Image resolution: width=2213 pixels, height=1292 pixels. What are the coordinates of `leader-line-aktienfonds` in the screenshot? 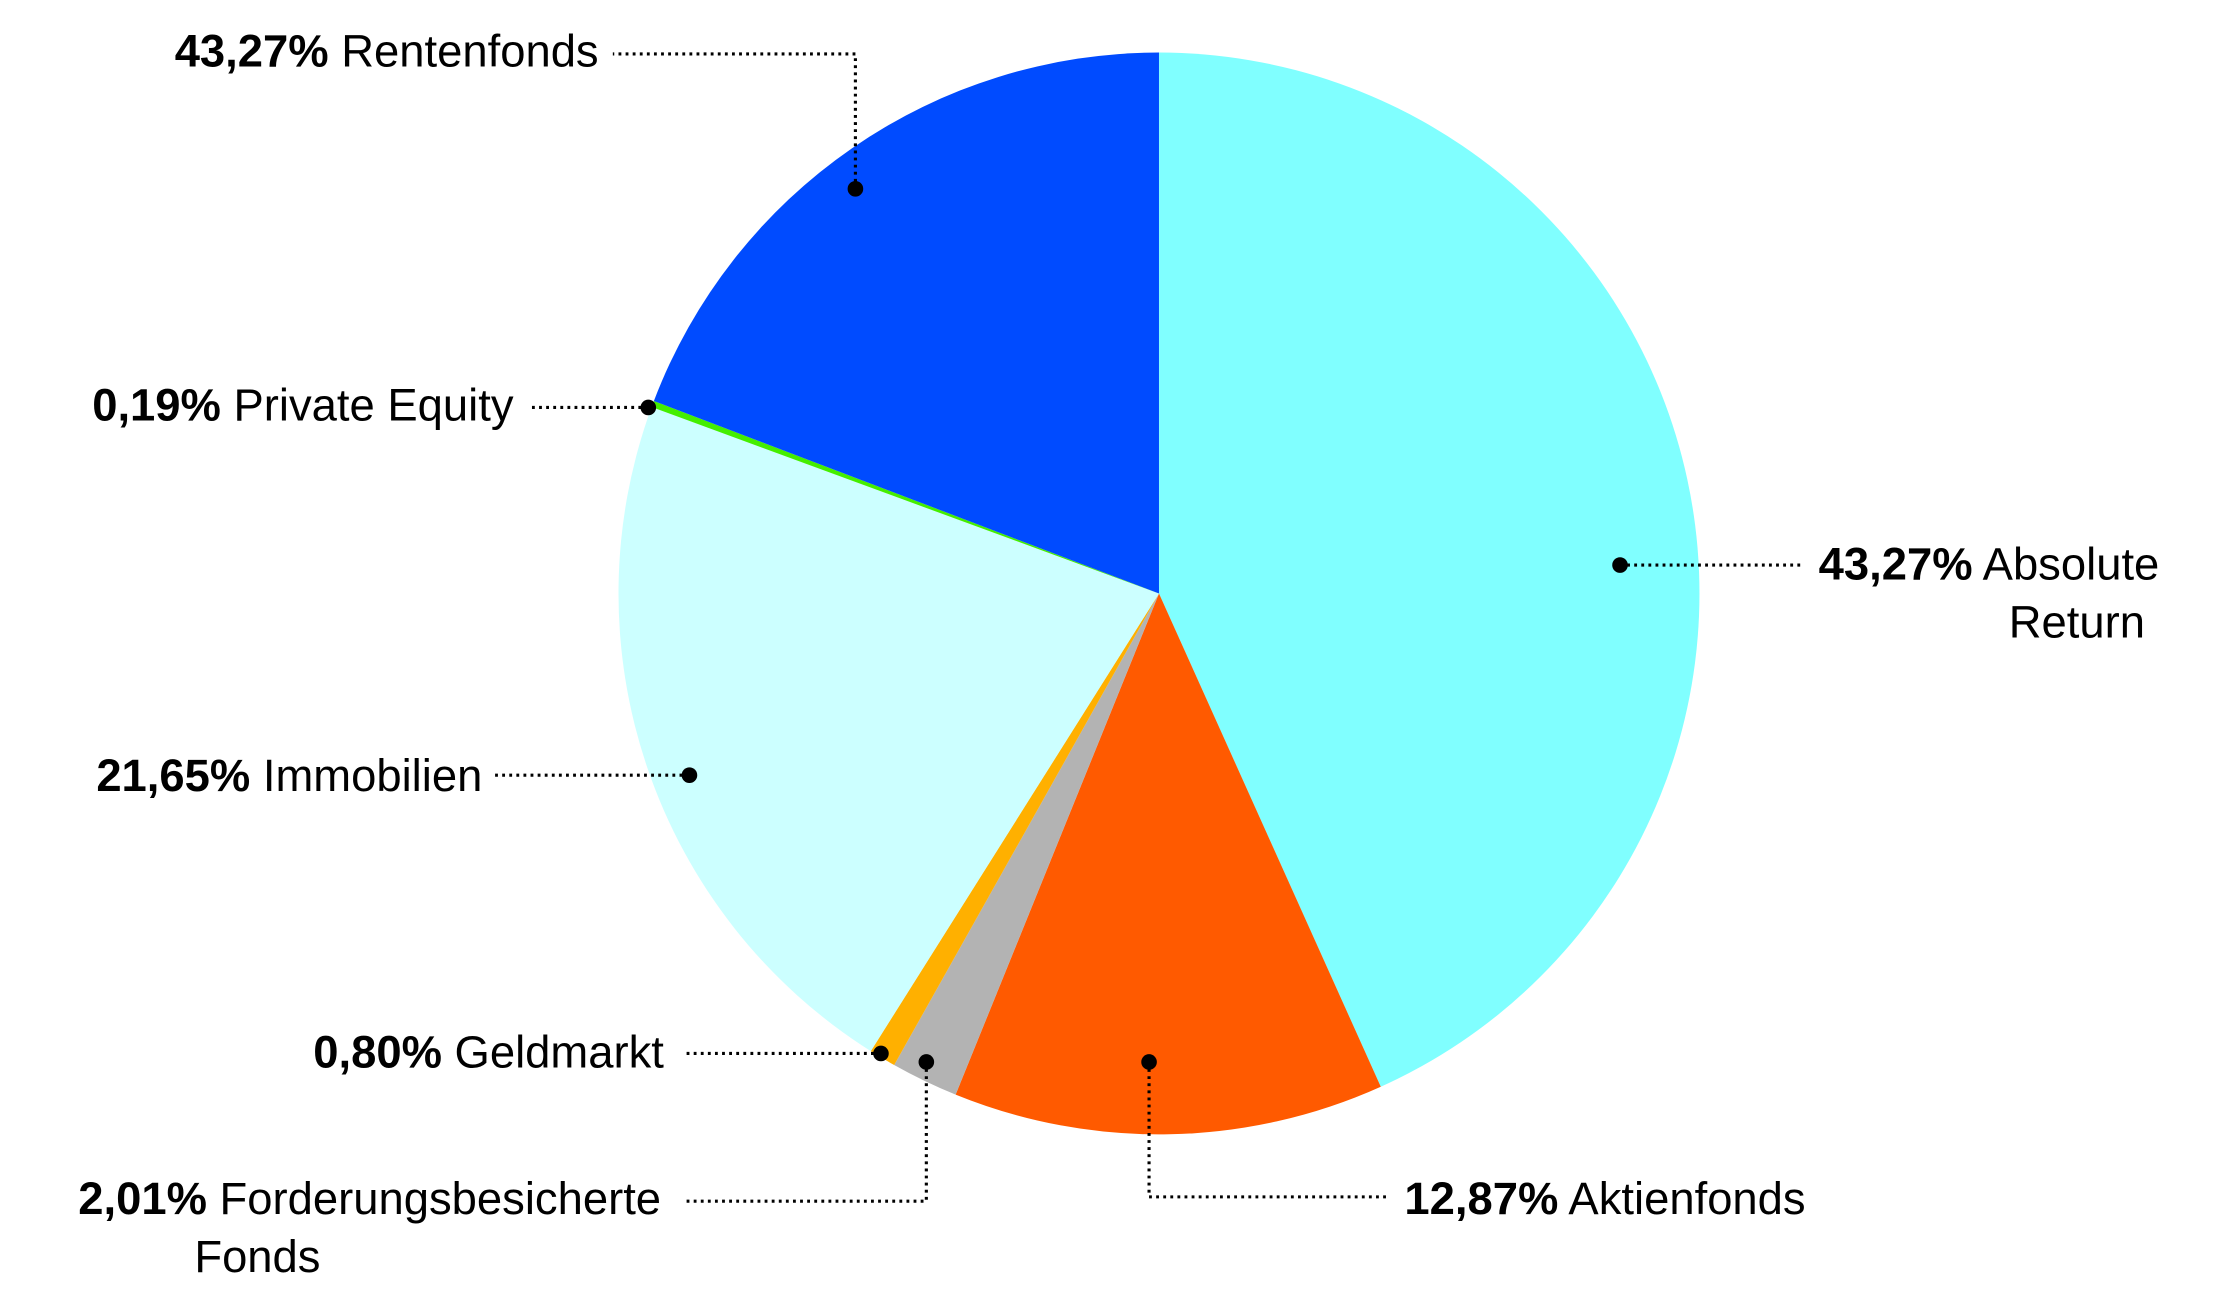 It's located at (1267, 1130).